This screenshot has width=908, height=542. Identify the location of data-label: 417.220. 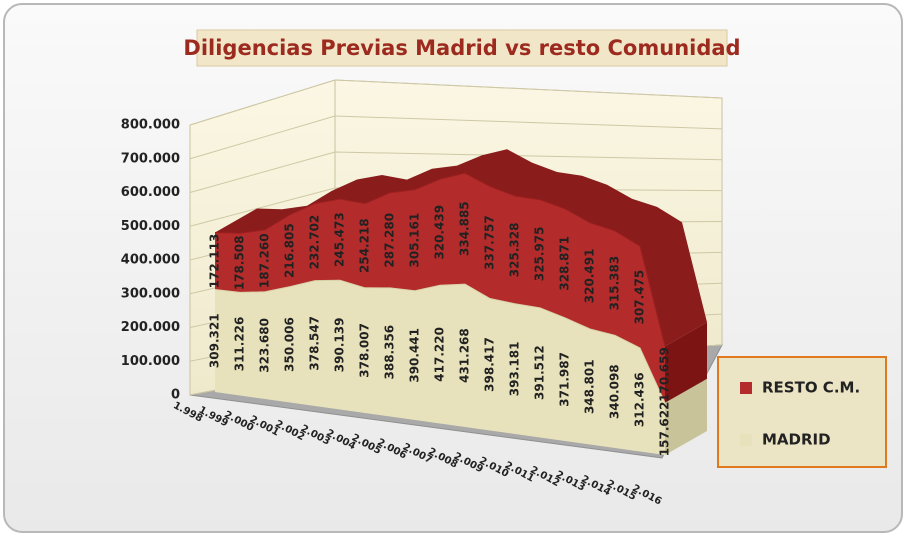
(440, 354).